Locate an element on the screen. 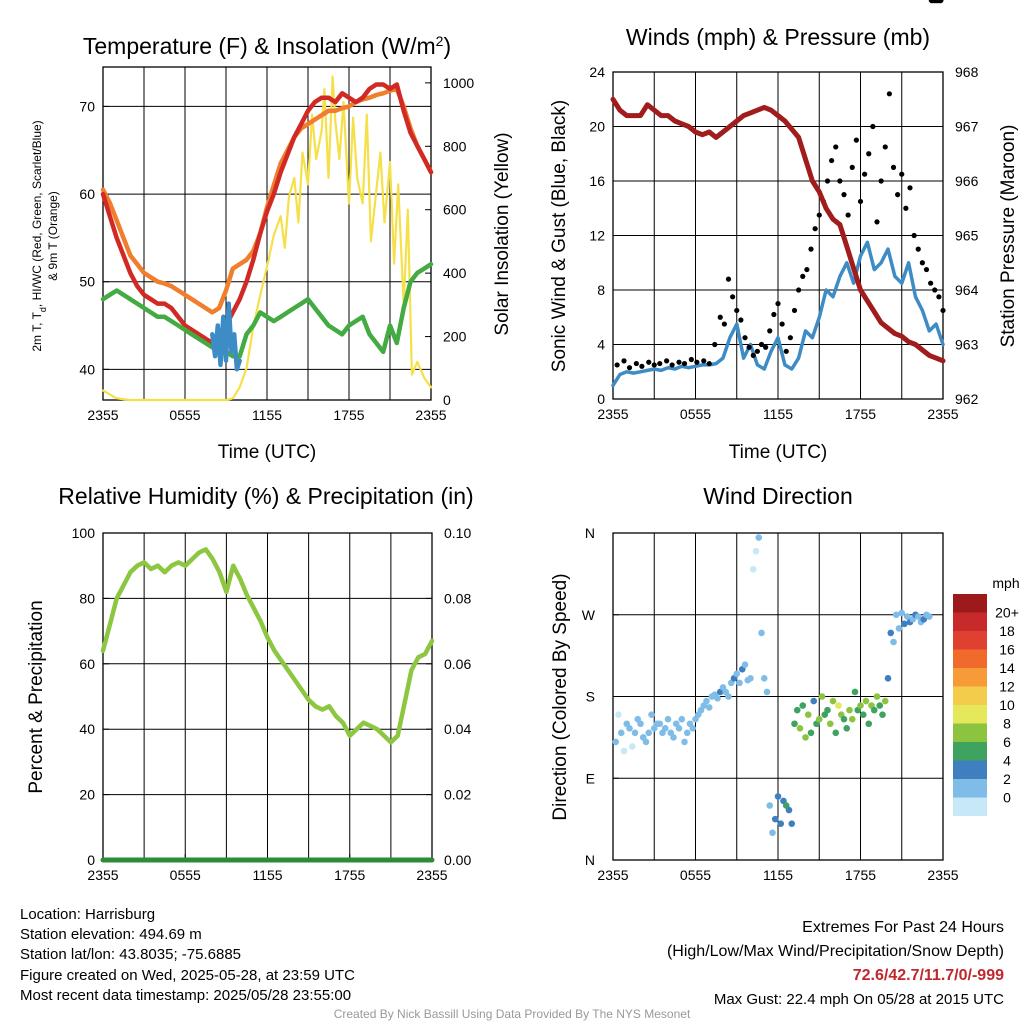  y2-tick-label: 0 is located at coordinates (447, 400).